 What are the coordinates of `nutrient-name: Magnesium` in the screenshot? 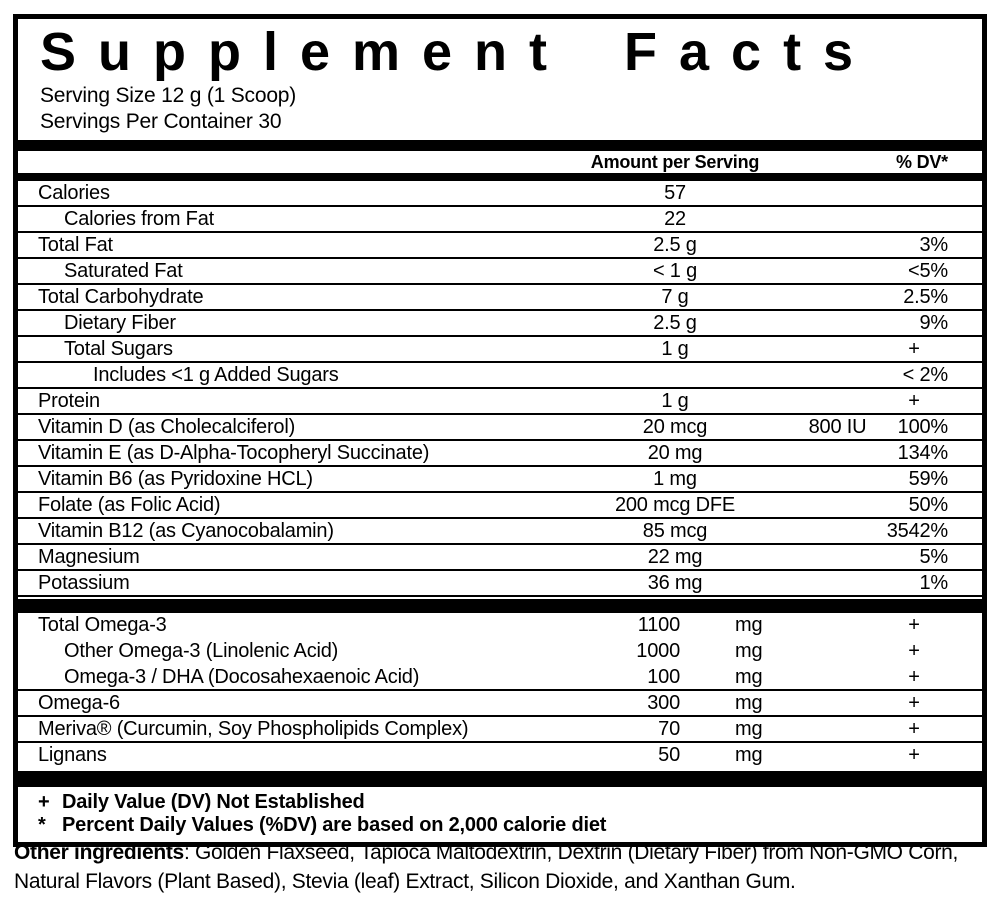 It's located at (89, 556).